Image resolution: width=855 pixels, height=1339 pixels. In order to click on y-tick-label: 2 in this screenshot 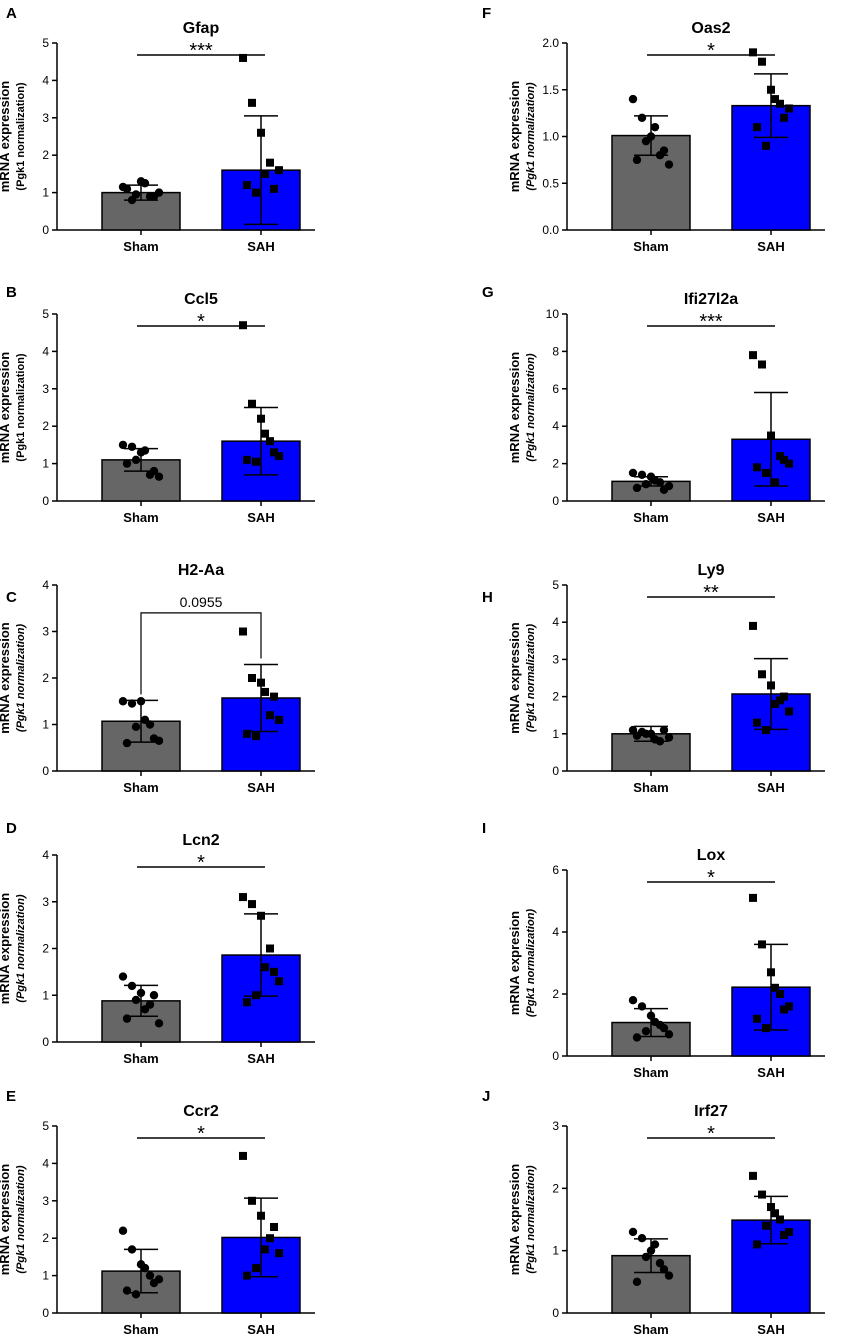, I will do `click(45, 155)`.